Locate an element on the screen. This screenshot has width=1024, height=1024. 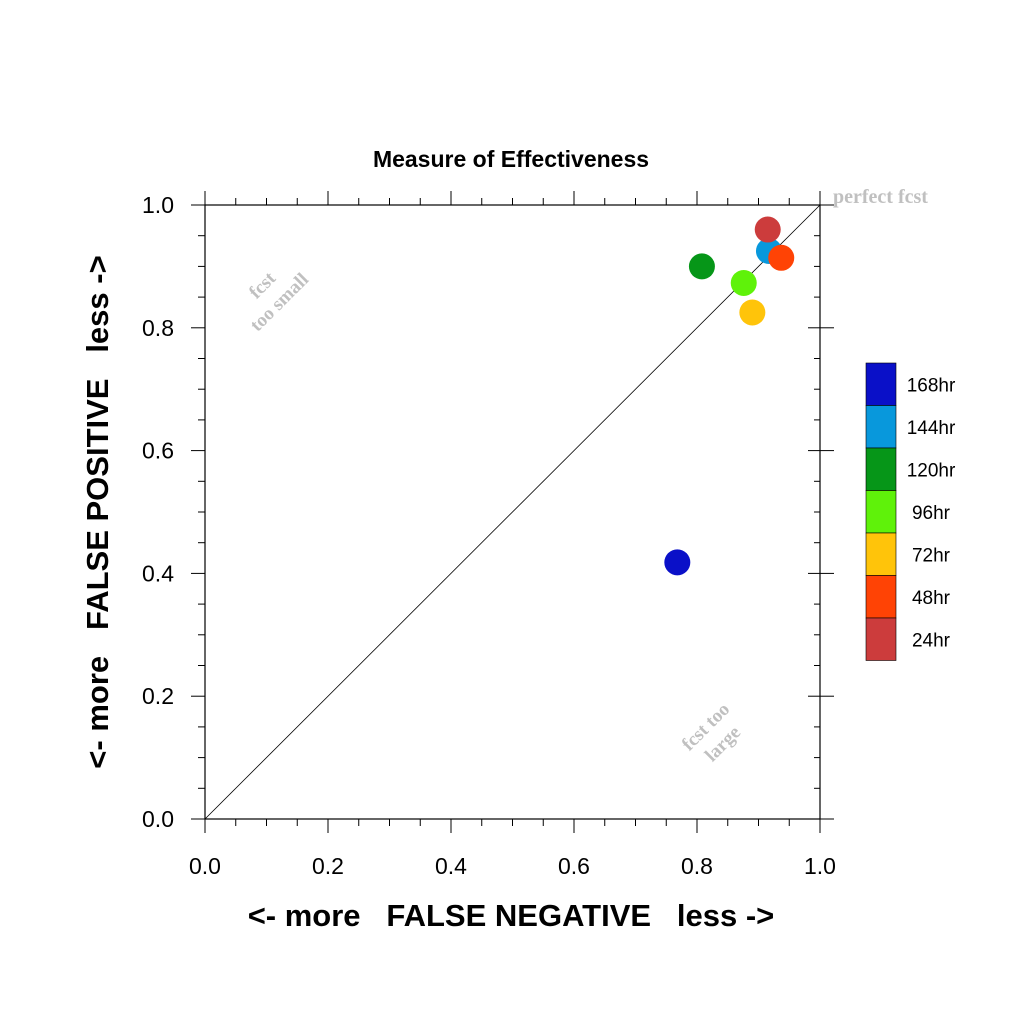
legend-label-72hr: 72hr is located at coordinates (931, 555).